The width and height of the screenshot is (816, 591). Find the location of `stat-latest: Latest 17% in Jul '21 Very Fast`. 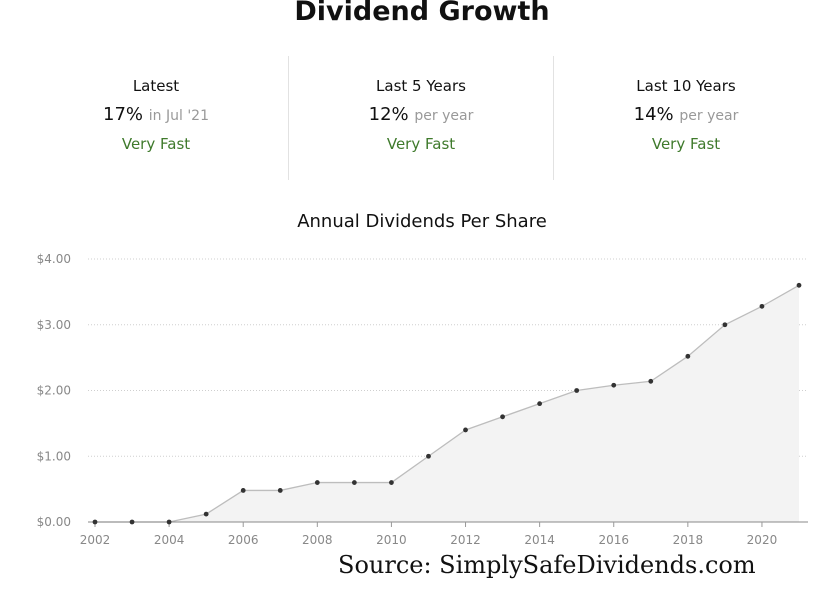

stat-latest: Latest 17% in Jul '21 Very Fast is located at coordinates (156, 118).